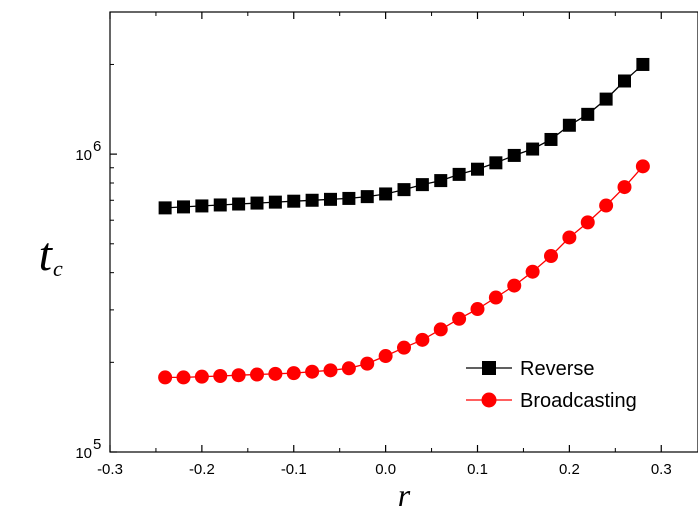 The width and height of the screenshot is (698, 517). What do you see at coordinates (489, 368) in the screenshot?
I see `legend-marker-reverse` at bounding box center [489, 368].